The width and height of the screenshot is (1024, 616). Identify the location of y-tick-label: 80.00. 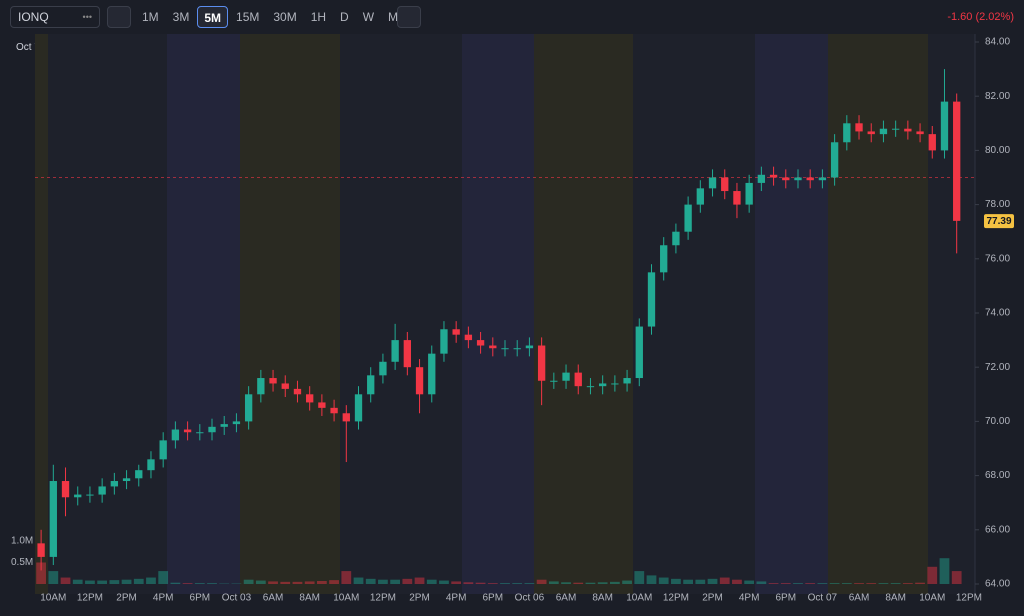
(997, 150).